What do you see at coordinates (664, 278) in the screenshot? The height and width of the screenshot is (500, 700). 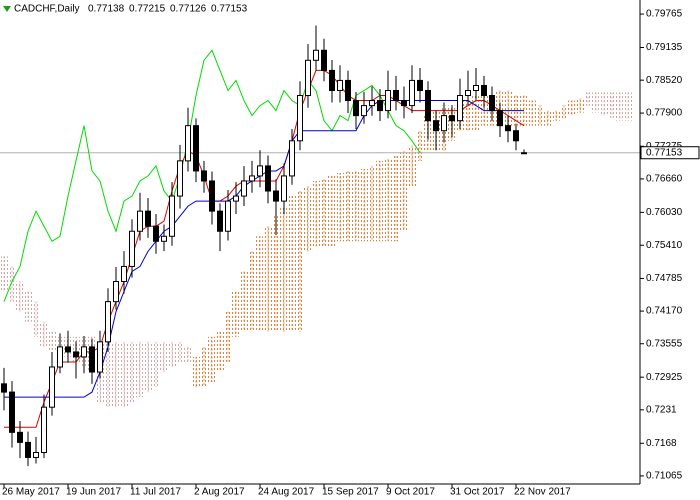 I see `y-tick-label: 0.74785` at bounding box center [664, 278].